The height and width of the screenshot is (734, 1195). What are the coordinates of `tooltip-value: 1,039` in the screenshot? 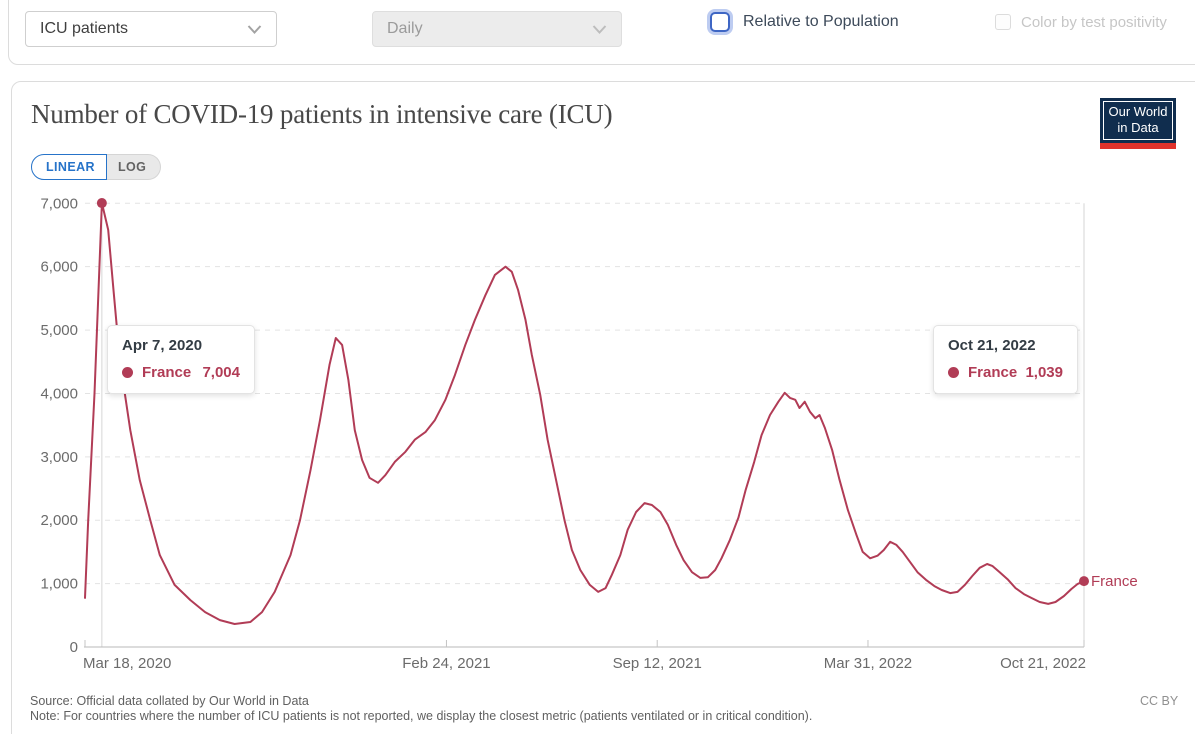 It's located at (1044, 372).